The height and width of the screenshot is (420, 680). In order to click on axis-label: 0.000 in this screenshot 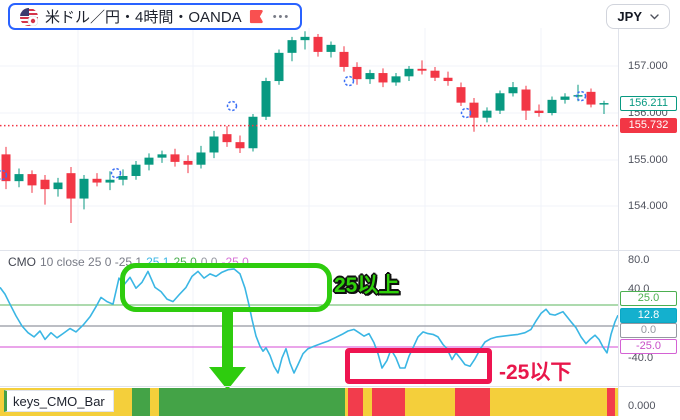, I will do `click(642, 406)`.